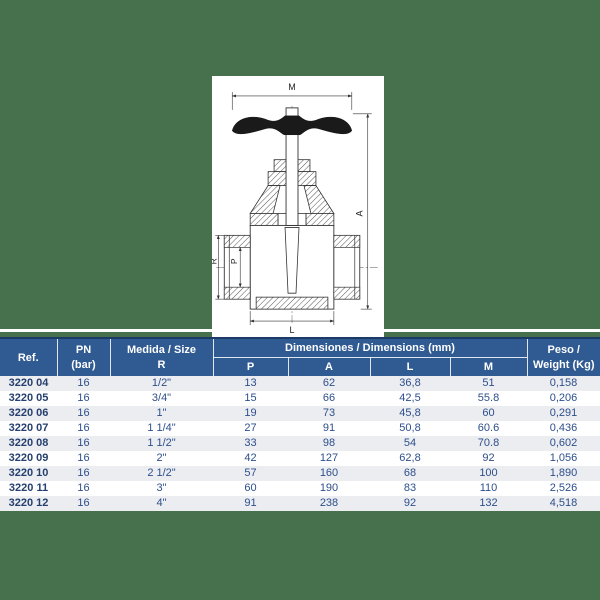 The width and height of the screenshot is (600, 600). Describe the element at coordinates (292, 303) in the screenshot. I see `body-bottom-section` at that location.